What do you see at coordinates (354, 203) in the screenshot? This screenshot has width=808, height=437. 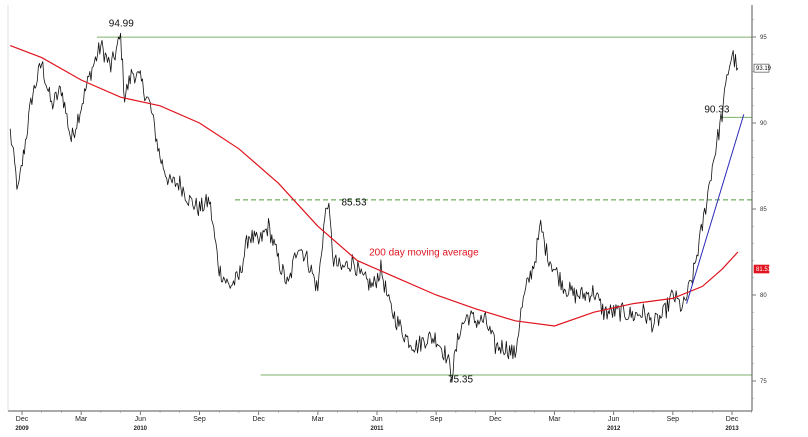 I see `level-annotation: 85.53` at bounding box center [354, 203].